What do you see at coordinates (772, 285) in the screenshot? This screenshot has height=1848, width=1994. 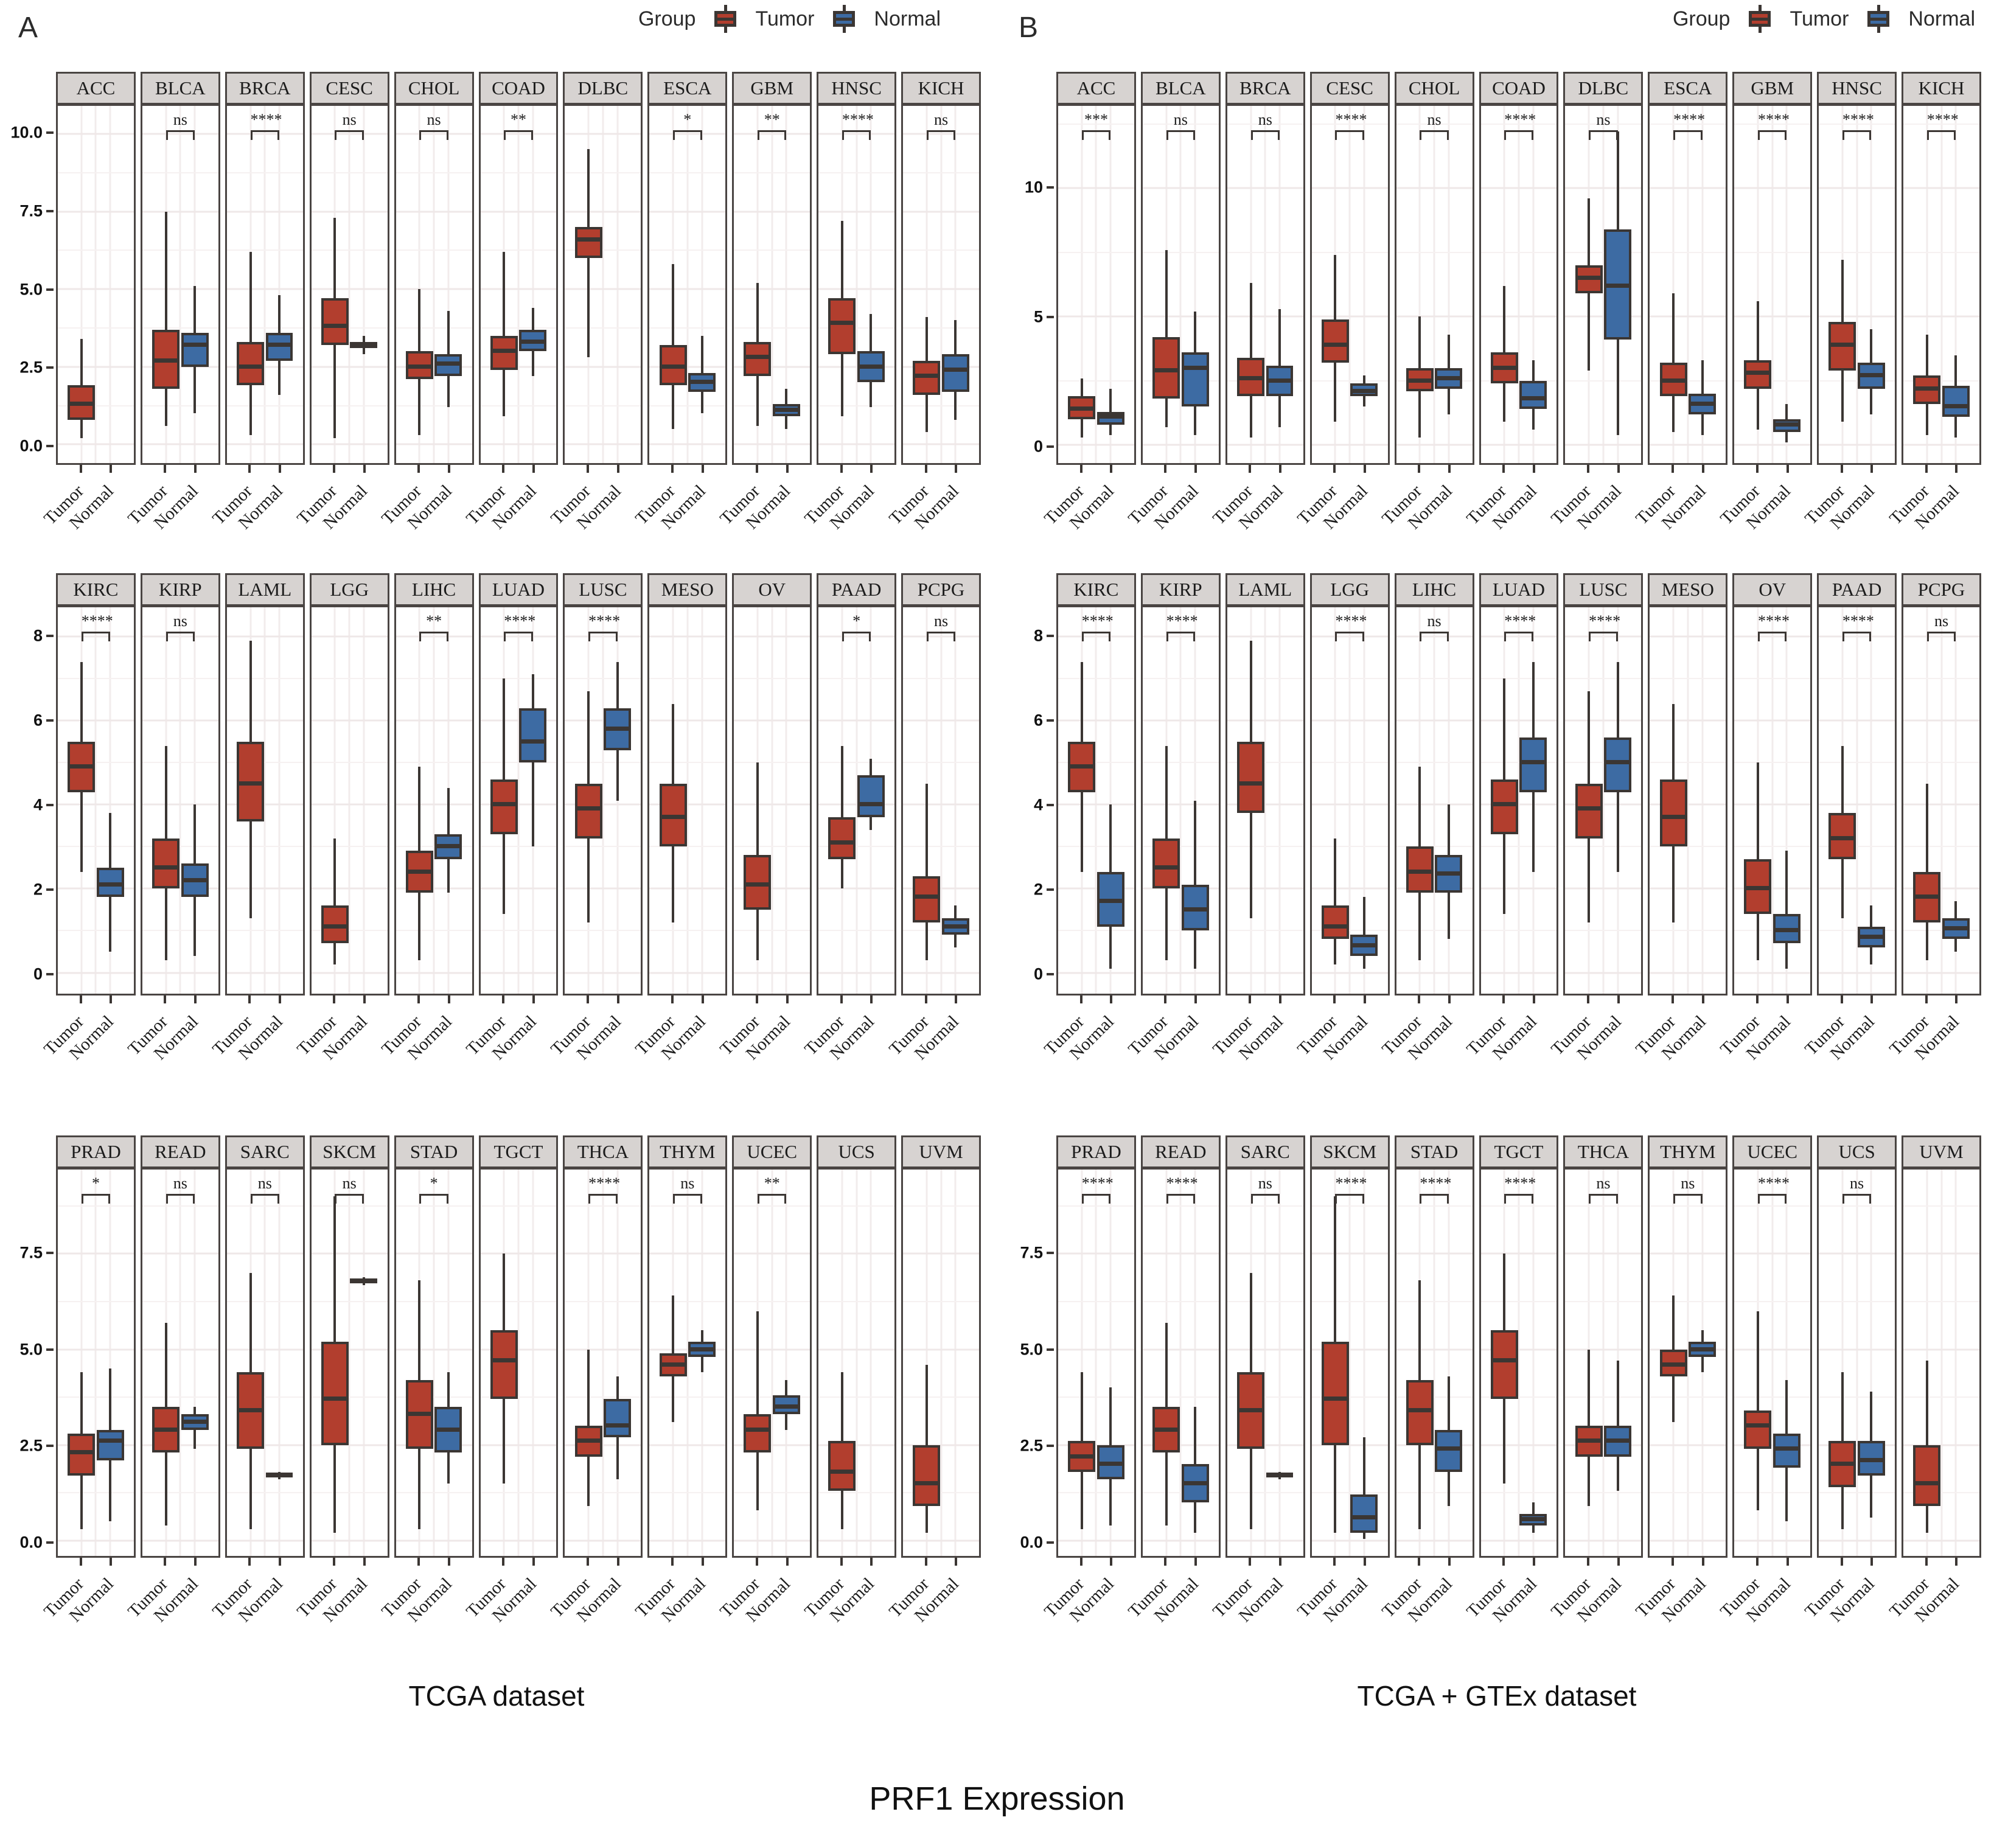 I see `facet-plot-area: **` at bounding box center [772, 285].